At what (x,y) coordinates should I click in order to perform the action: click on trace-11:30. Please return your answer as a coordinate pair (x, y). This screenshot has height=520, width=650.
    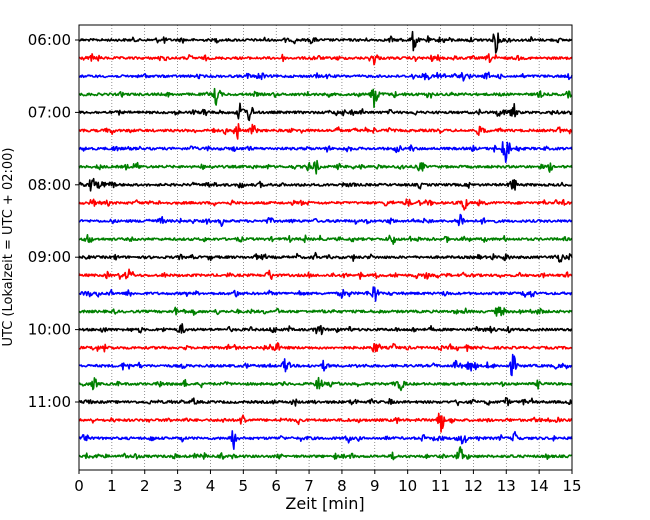
    Looking at the image, I should click on (325, 440).